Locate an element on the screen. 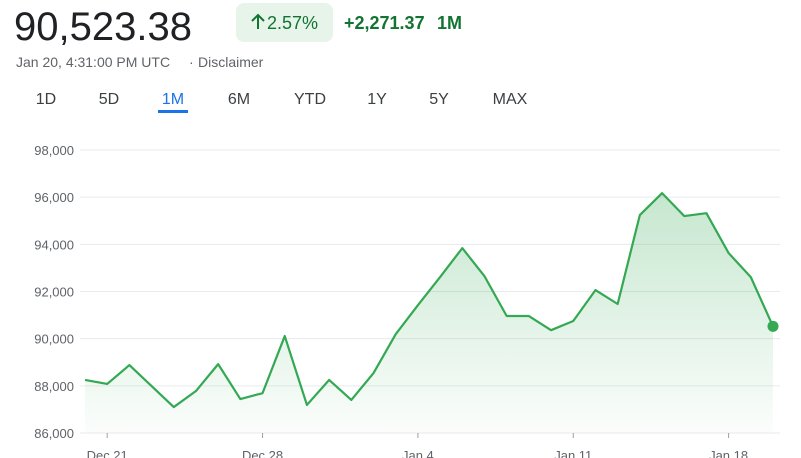  range-tab: 5Y is located at coordinates (439, 99).